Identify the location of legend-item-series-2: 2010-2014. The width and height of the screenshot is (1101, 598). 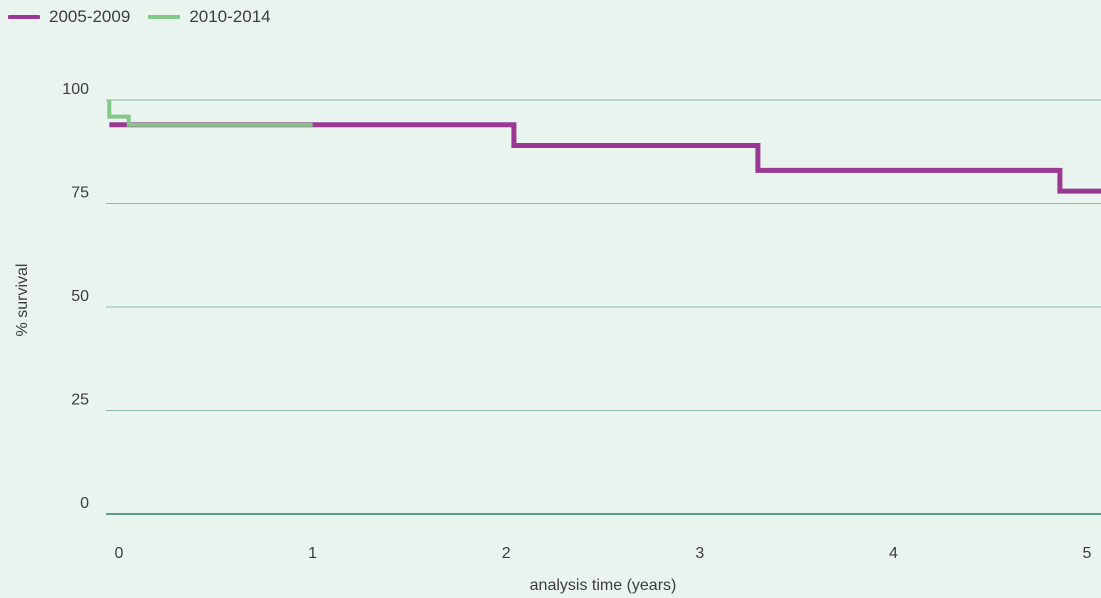
(209, 17).